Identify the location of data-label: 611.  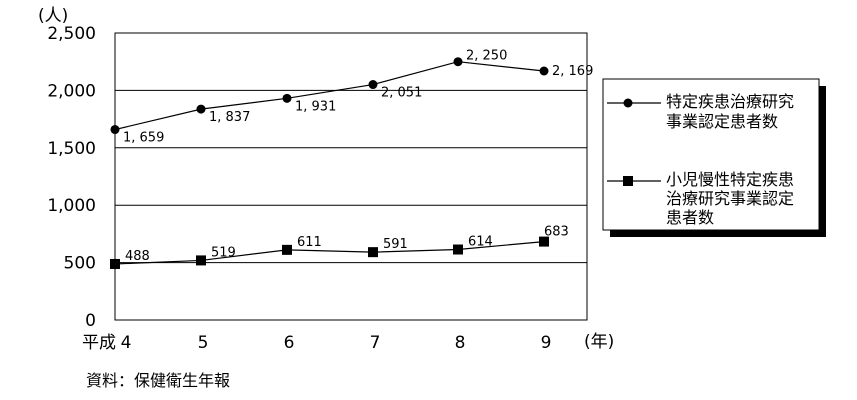
(309, 242).